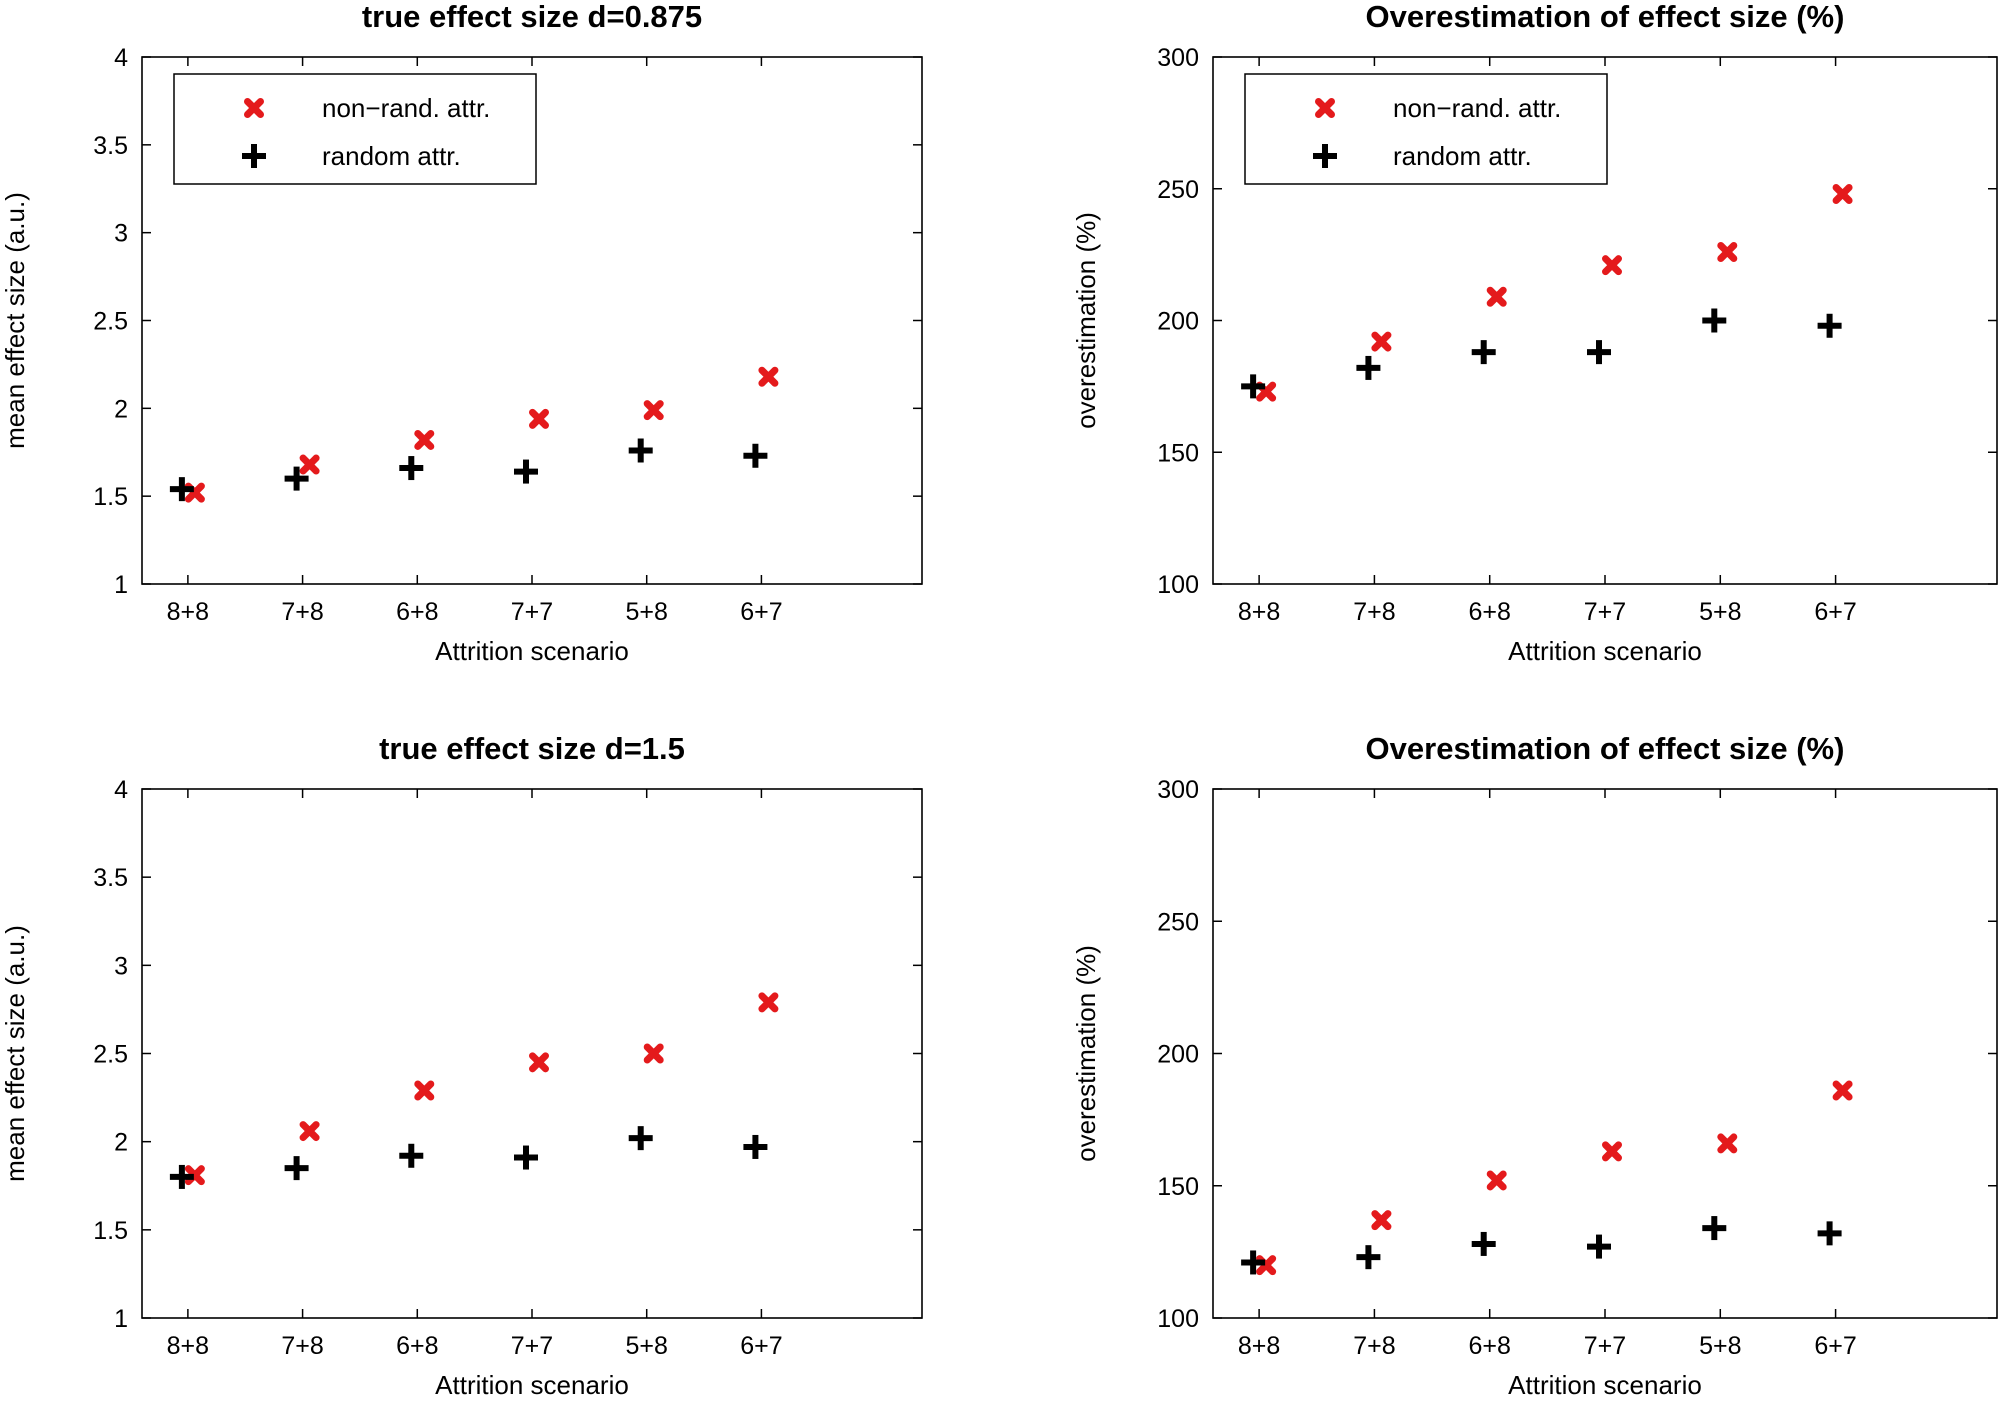 The image size is (2000, 1402). I want to click on y-tick-label: 2.5, so click(110, 322).